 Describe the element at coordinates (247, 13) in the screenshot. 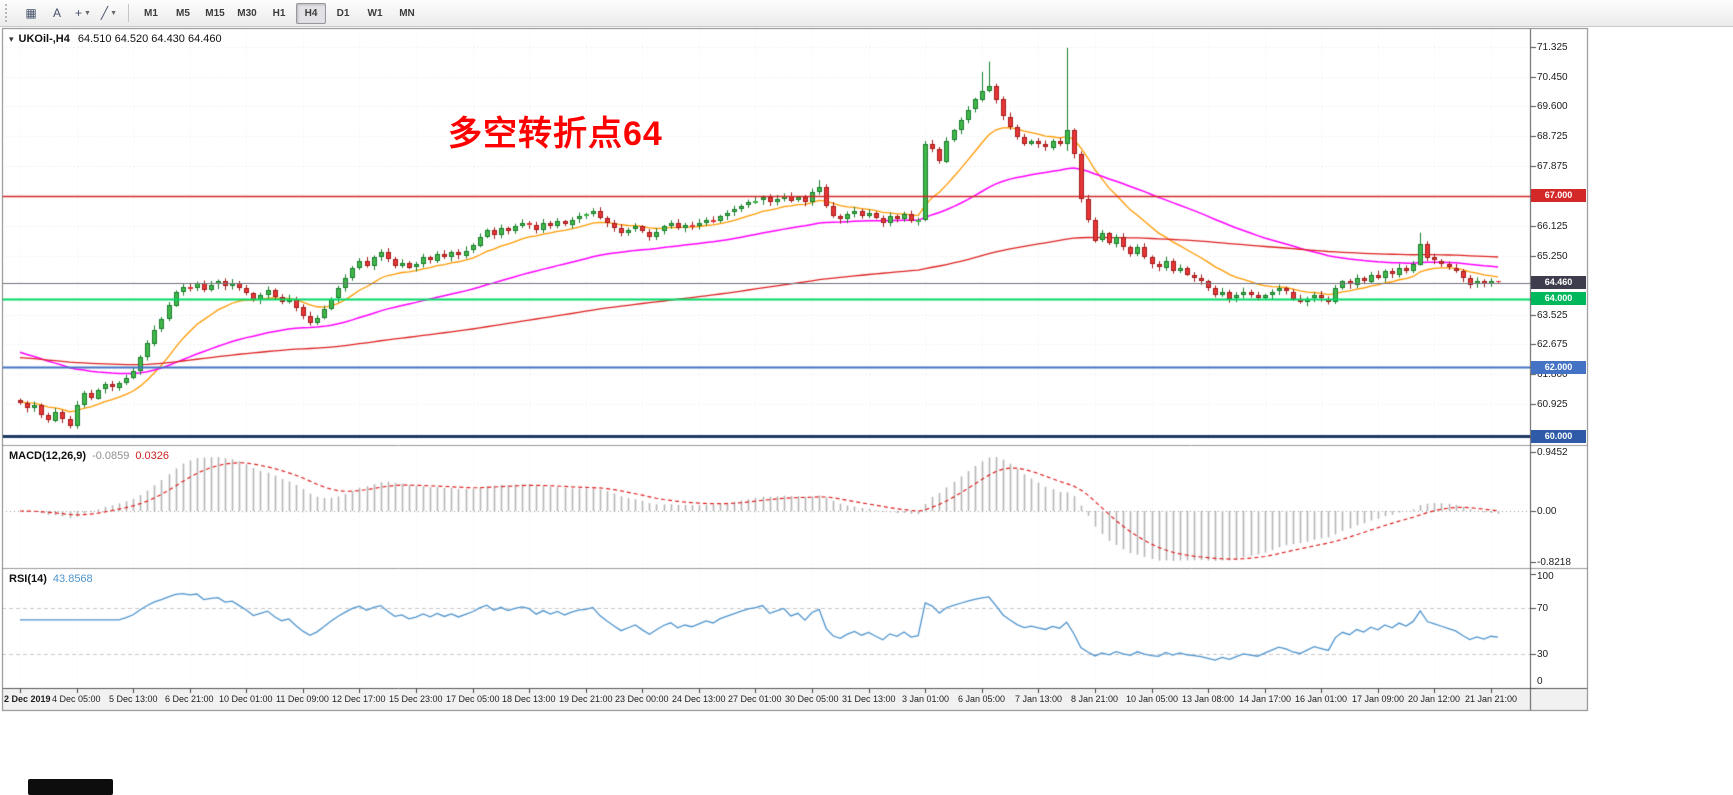

I see `timeframe-button-m30: M30` at that location.